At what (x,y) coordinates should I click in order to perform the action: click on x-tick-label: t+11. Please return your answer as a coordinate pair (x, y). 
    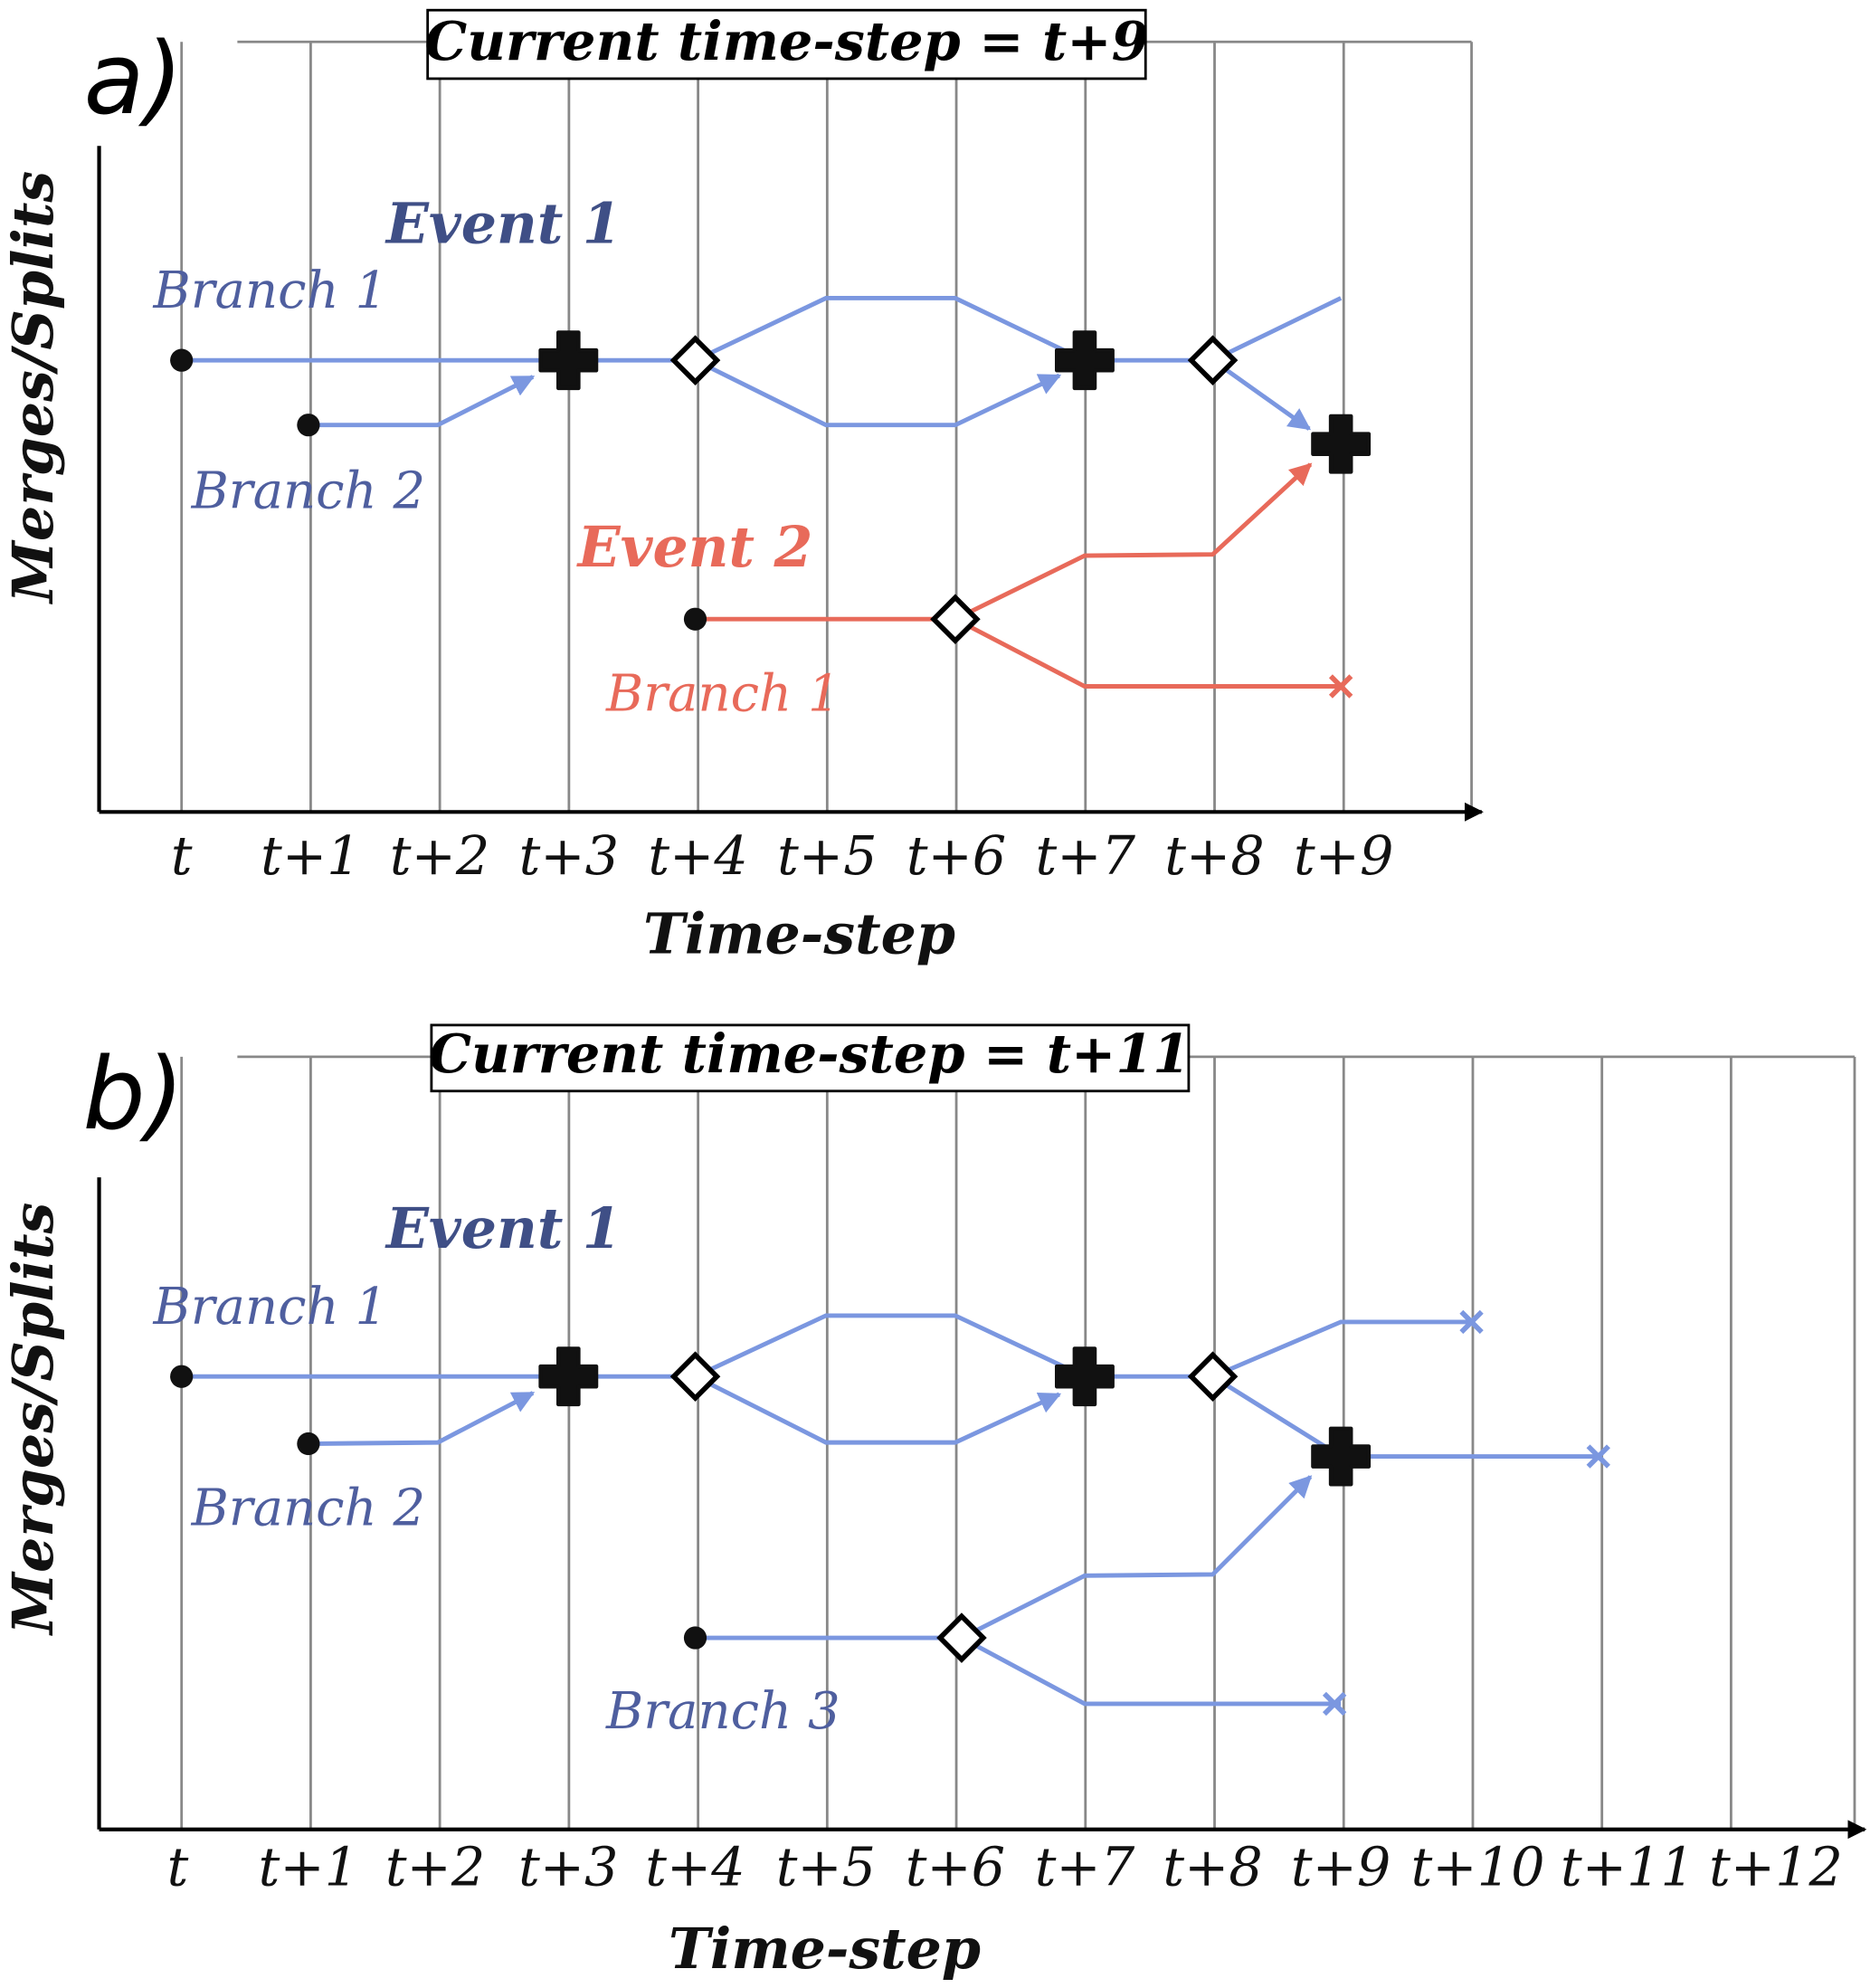
    Looking at the image, I should click on (1628, 1867).